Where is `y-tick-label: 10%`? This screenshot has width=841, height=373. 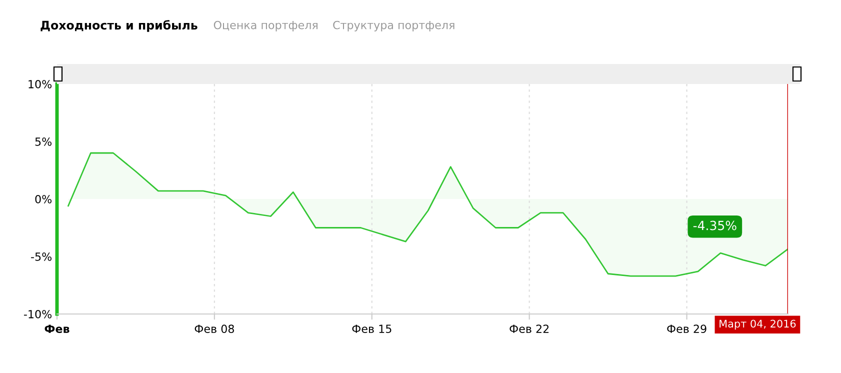
y-tick-label: 10% is located at coordinates (40, 84).